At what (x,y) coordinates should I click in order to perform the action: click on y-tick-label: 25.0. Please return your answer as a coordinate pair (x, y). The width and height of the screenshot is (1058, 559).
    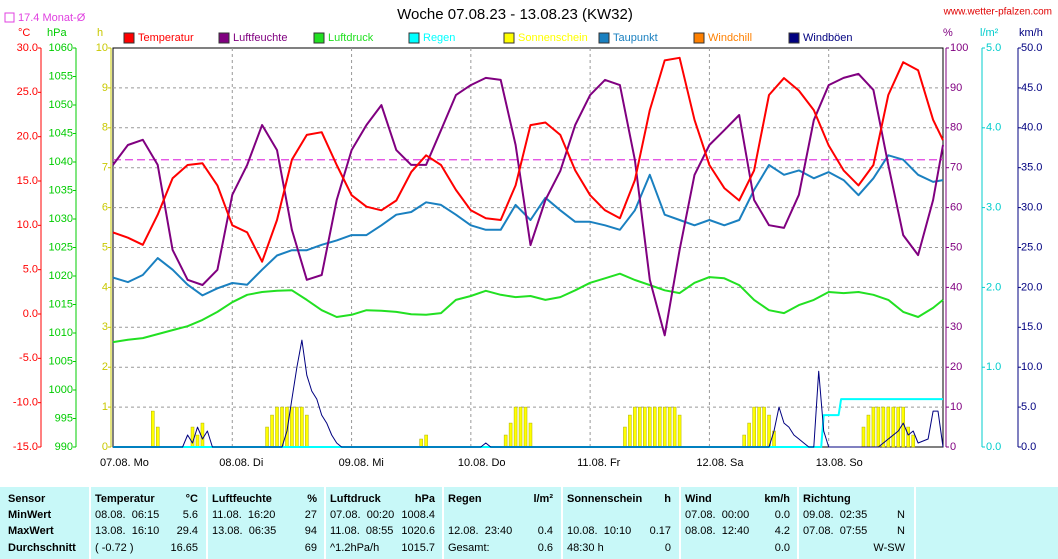
    Looking at the image, I should click on (27, 92).